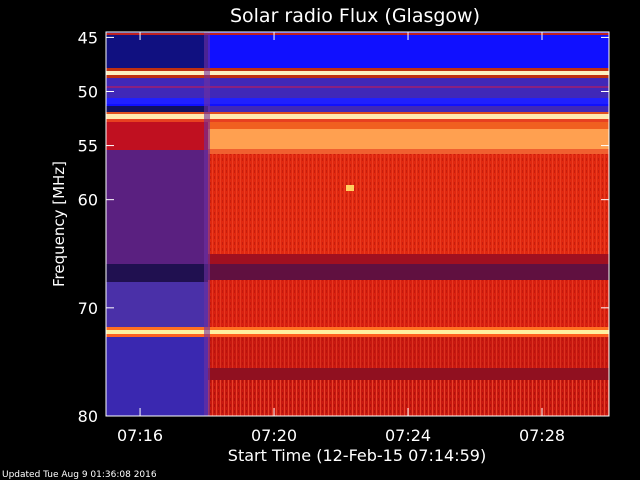 This screenshot has width=640, height=480. Describe the element at coordinates (207, 224) in the screenshot. I see `onset-edge` at that location.